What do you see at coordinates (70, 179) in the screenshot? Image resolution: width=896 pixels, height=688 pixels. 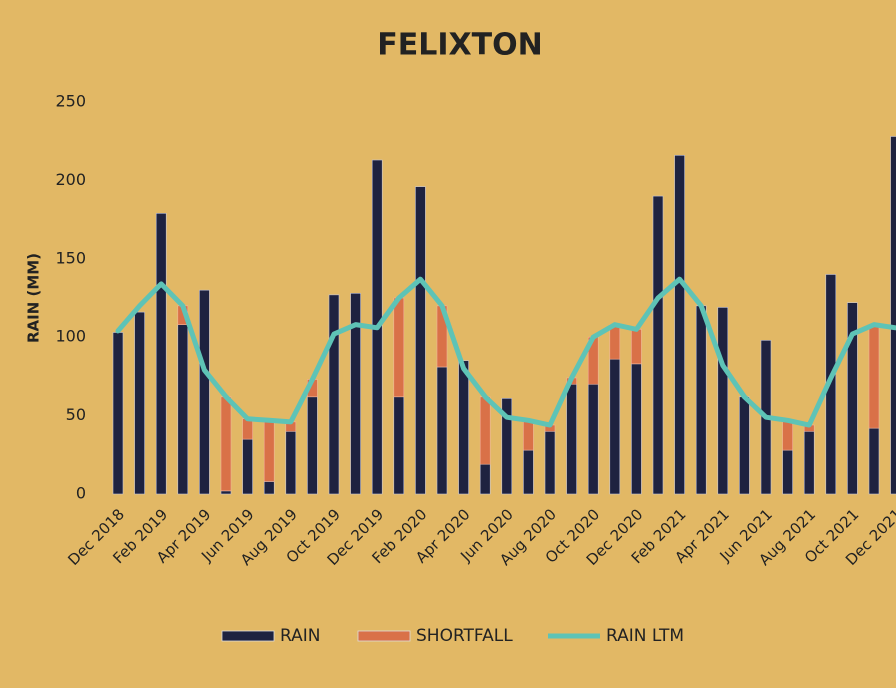 I see `y-tick-label: 200` at bounding box center [70, 179].